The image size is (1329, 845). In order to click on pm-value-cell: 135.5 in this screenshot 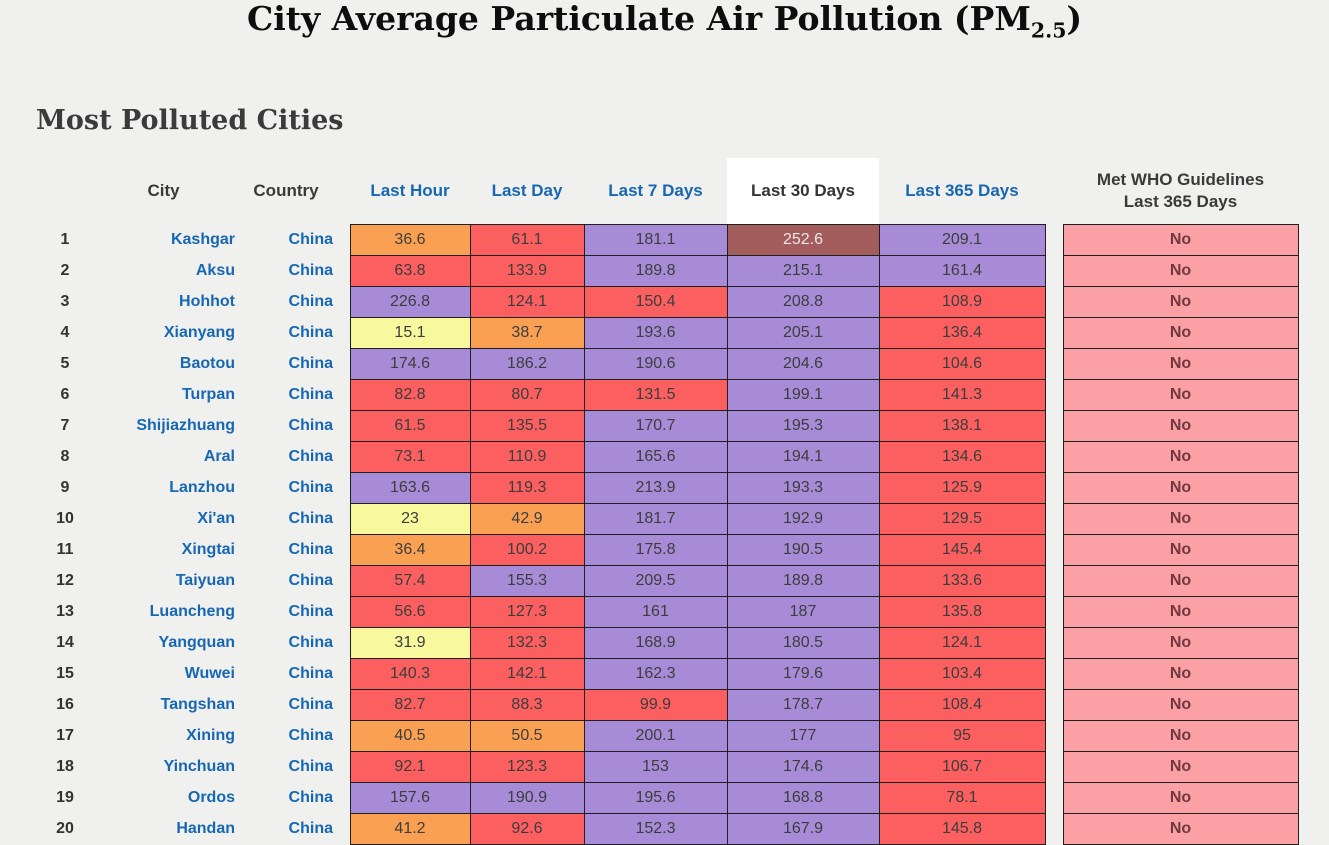, I will do `click(527, 425)`.